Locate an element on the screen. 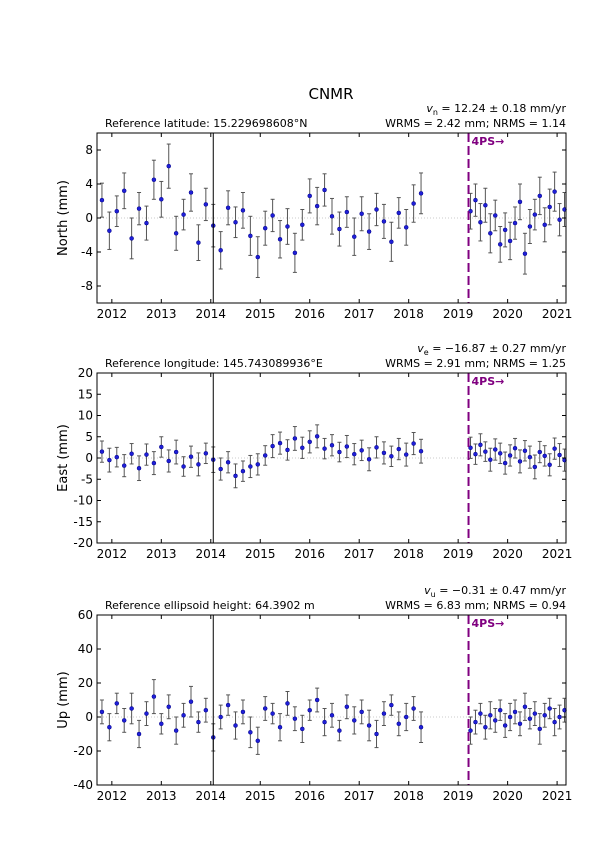 This screenshot has width=595, height=846. y-tick-label: -20 is located at coordinates (83, 751).